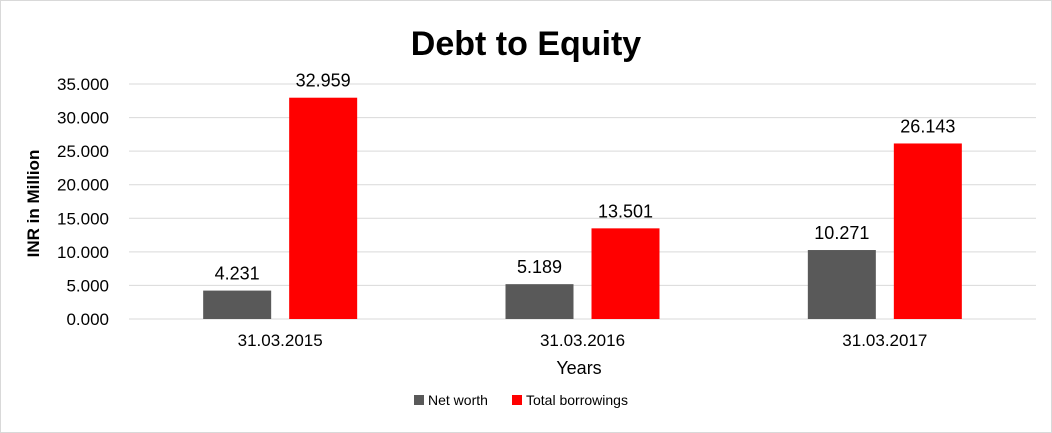 This screenshot has width=1052, height=433. What do you see at coordinates (841, 233) in the screenshot?
I see `data-label: 10.271` at bounding box center [841, 233].